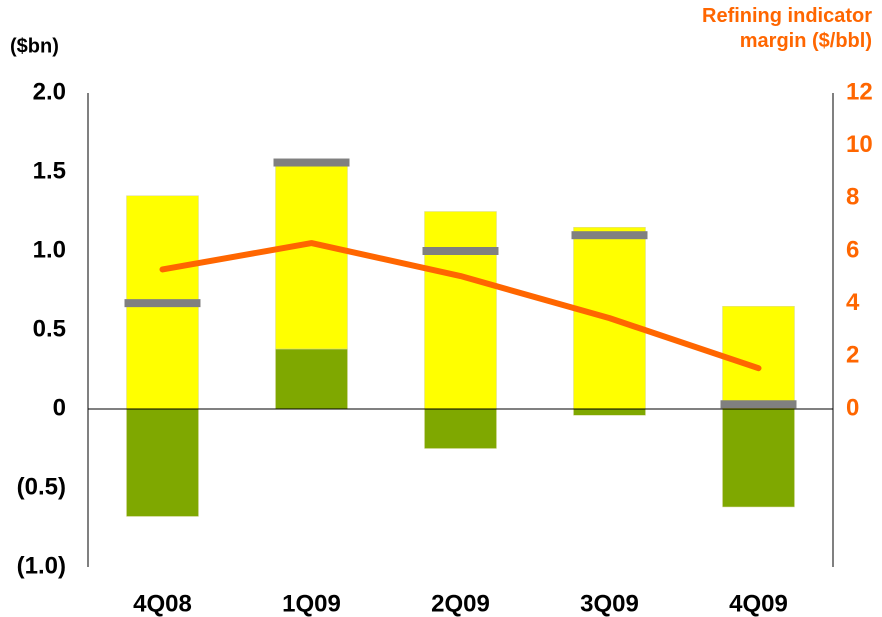  I want to click on x-tick-label: 1Q09, so click(311, 603).